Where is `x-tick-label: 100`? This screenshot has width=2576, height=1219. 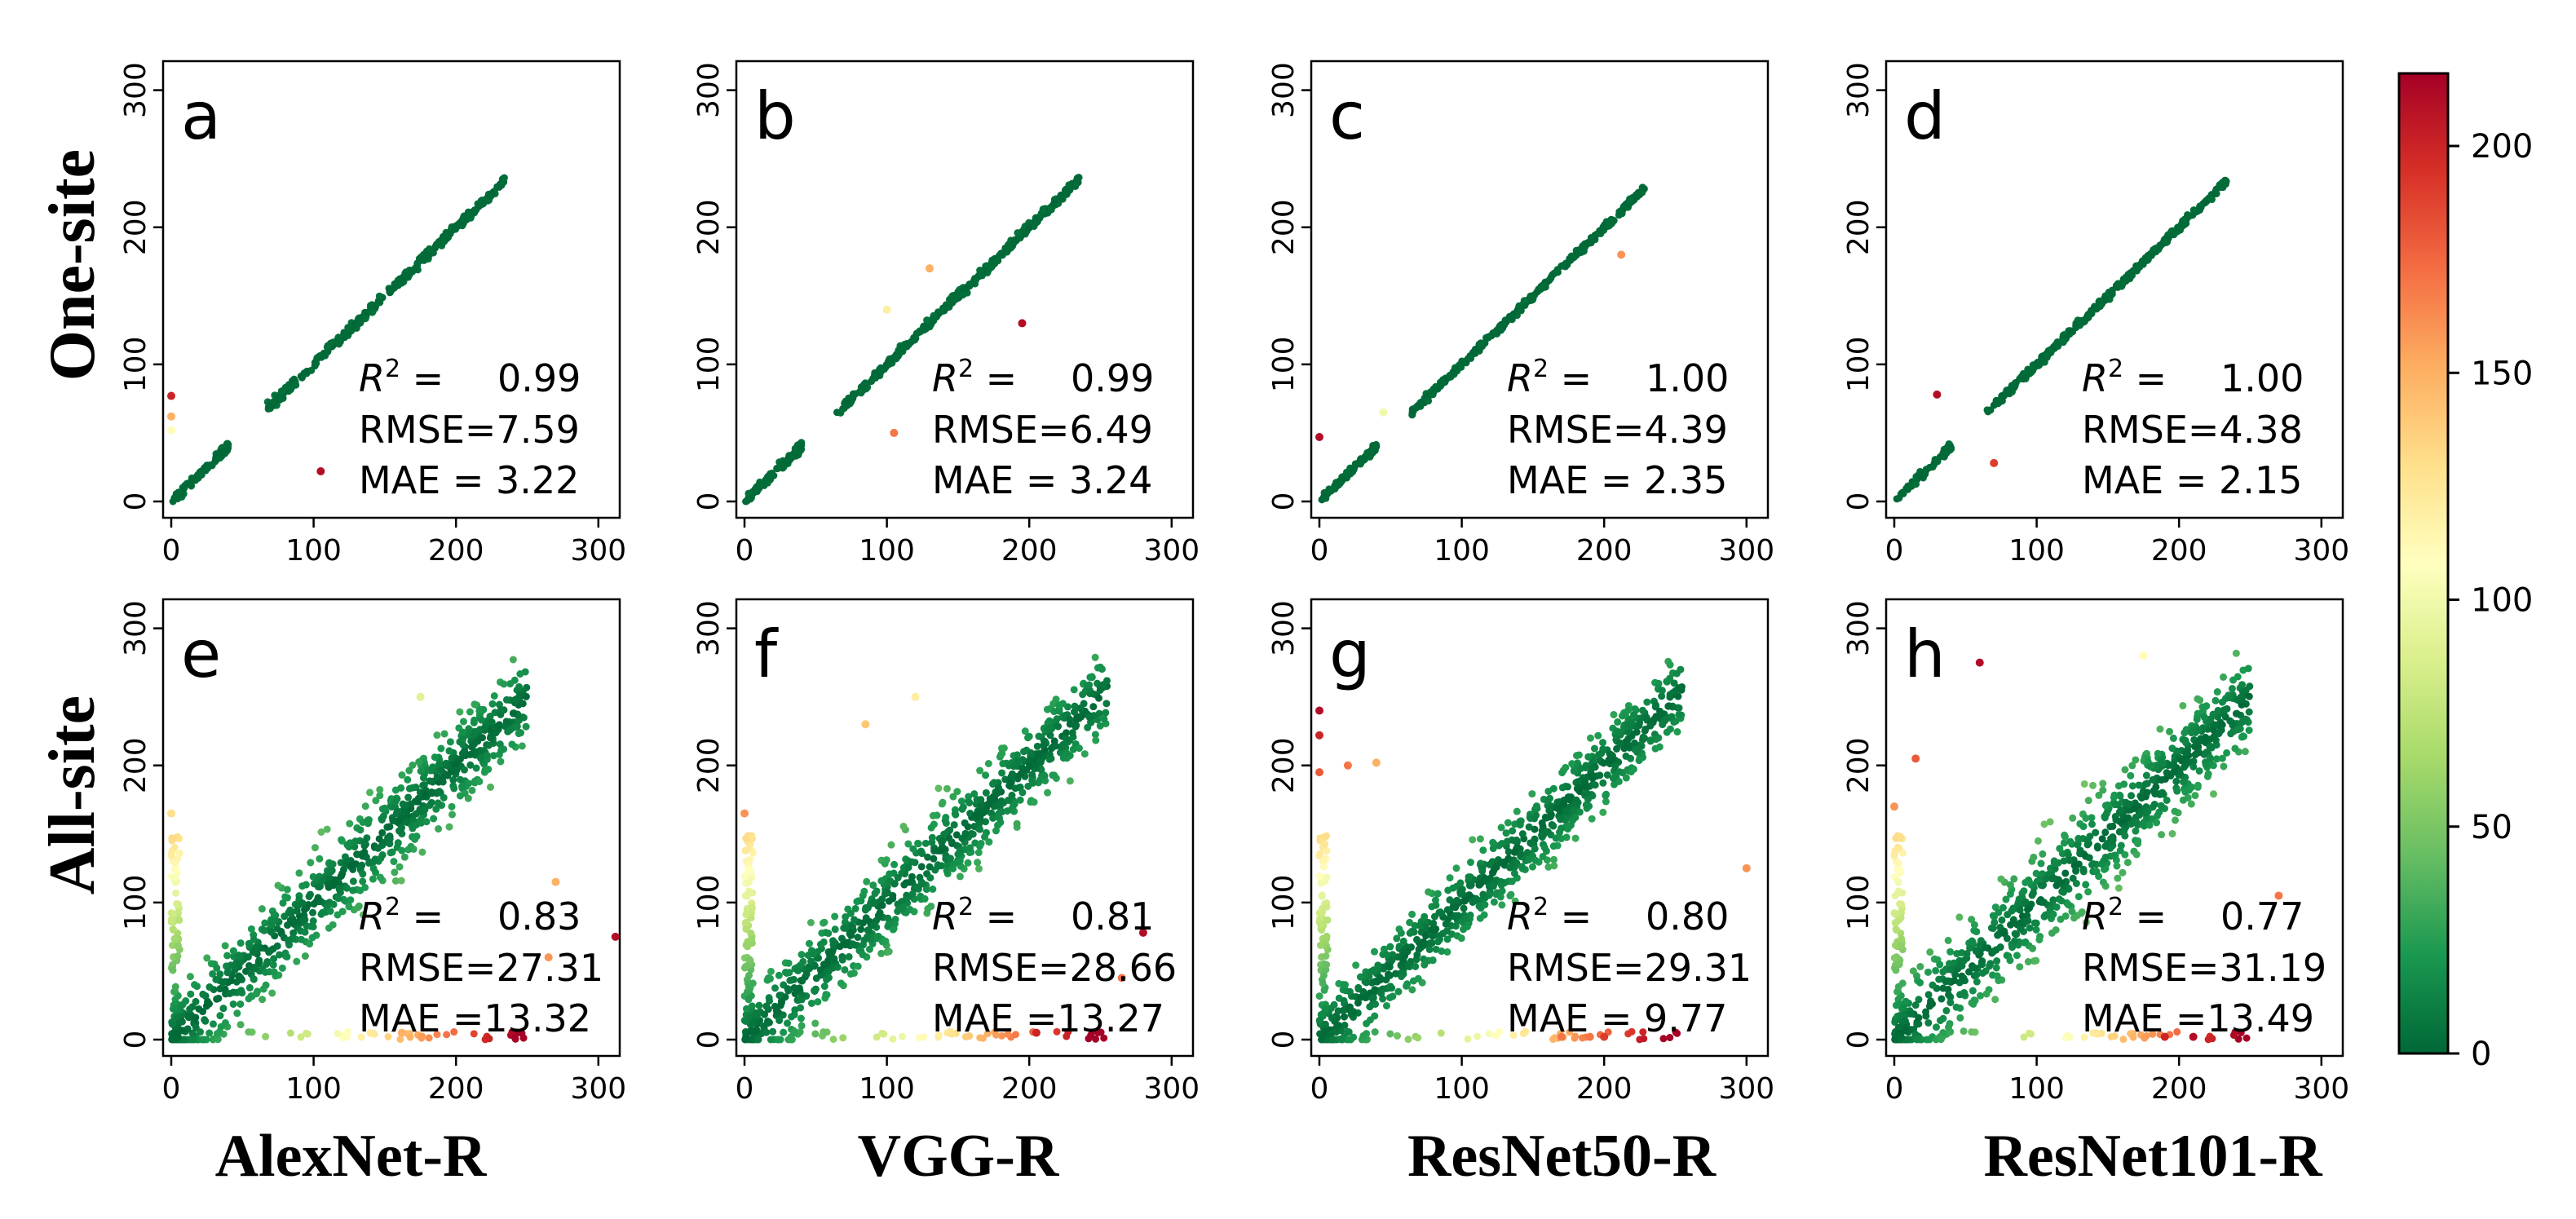
x-tick-label: 100 is located at coordinates (2036, 1089).